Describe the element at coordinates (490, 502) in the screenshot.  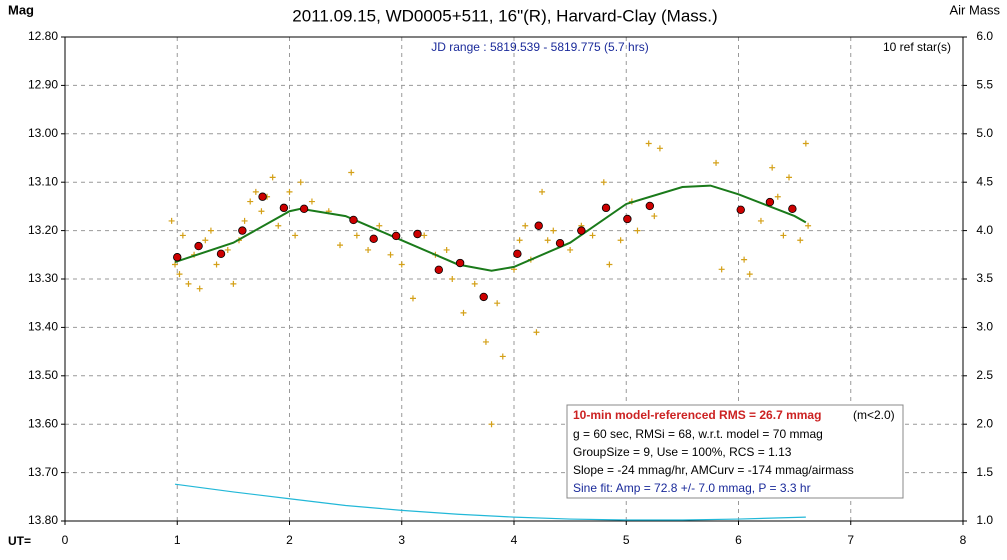
I see `airmass-line` at that location.